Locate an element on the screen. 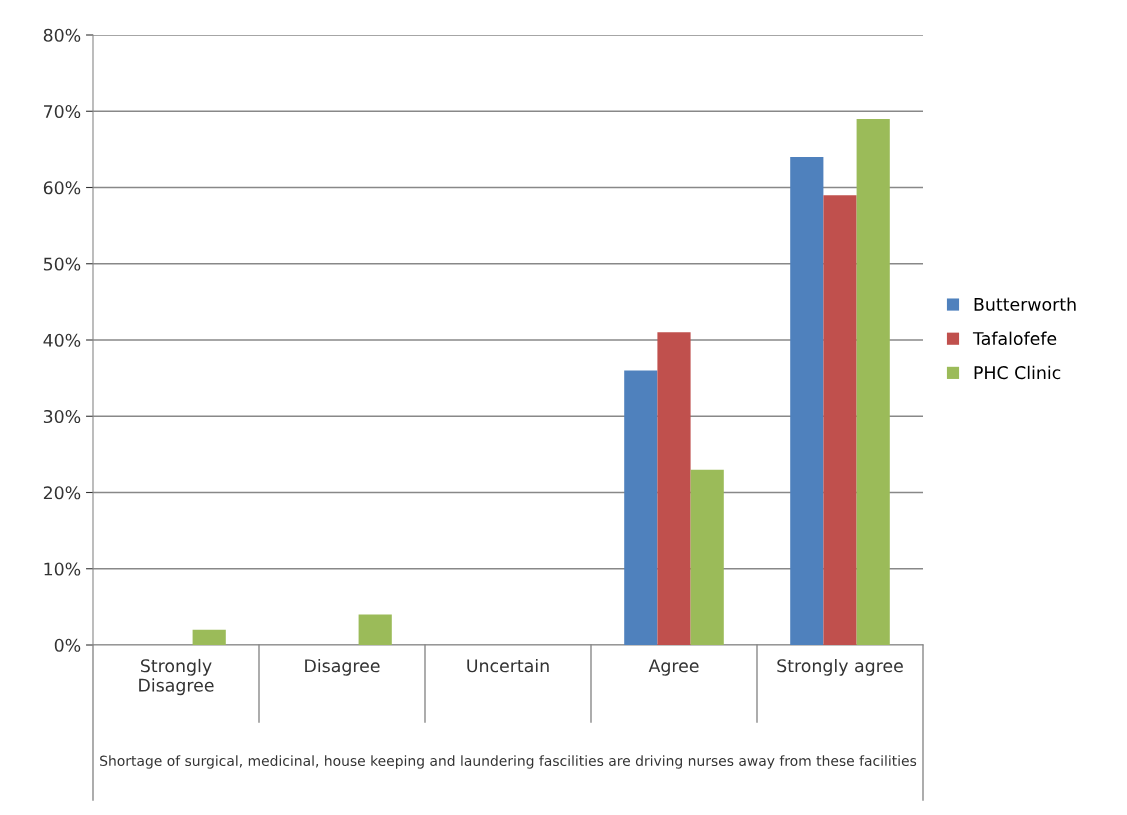 The image size is (1127, 815). y-tick-label: 40% is located at coordinates (62, 340).